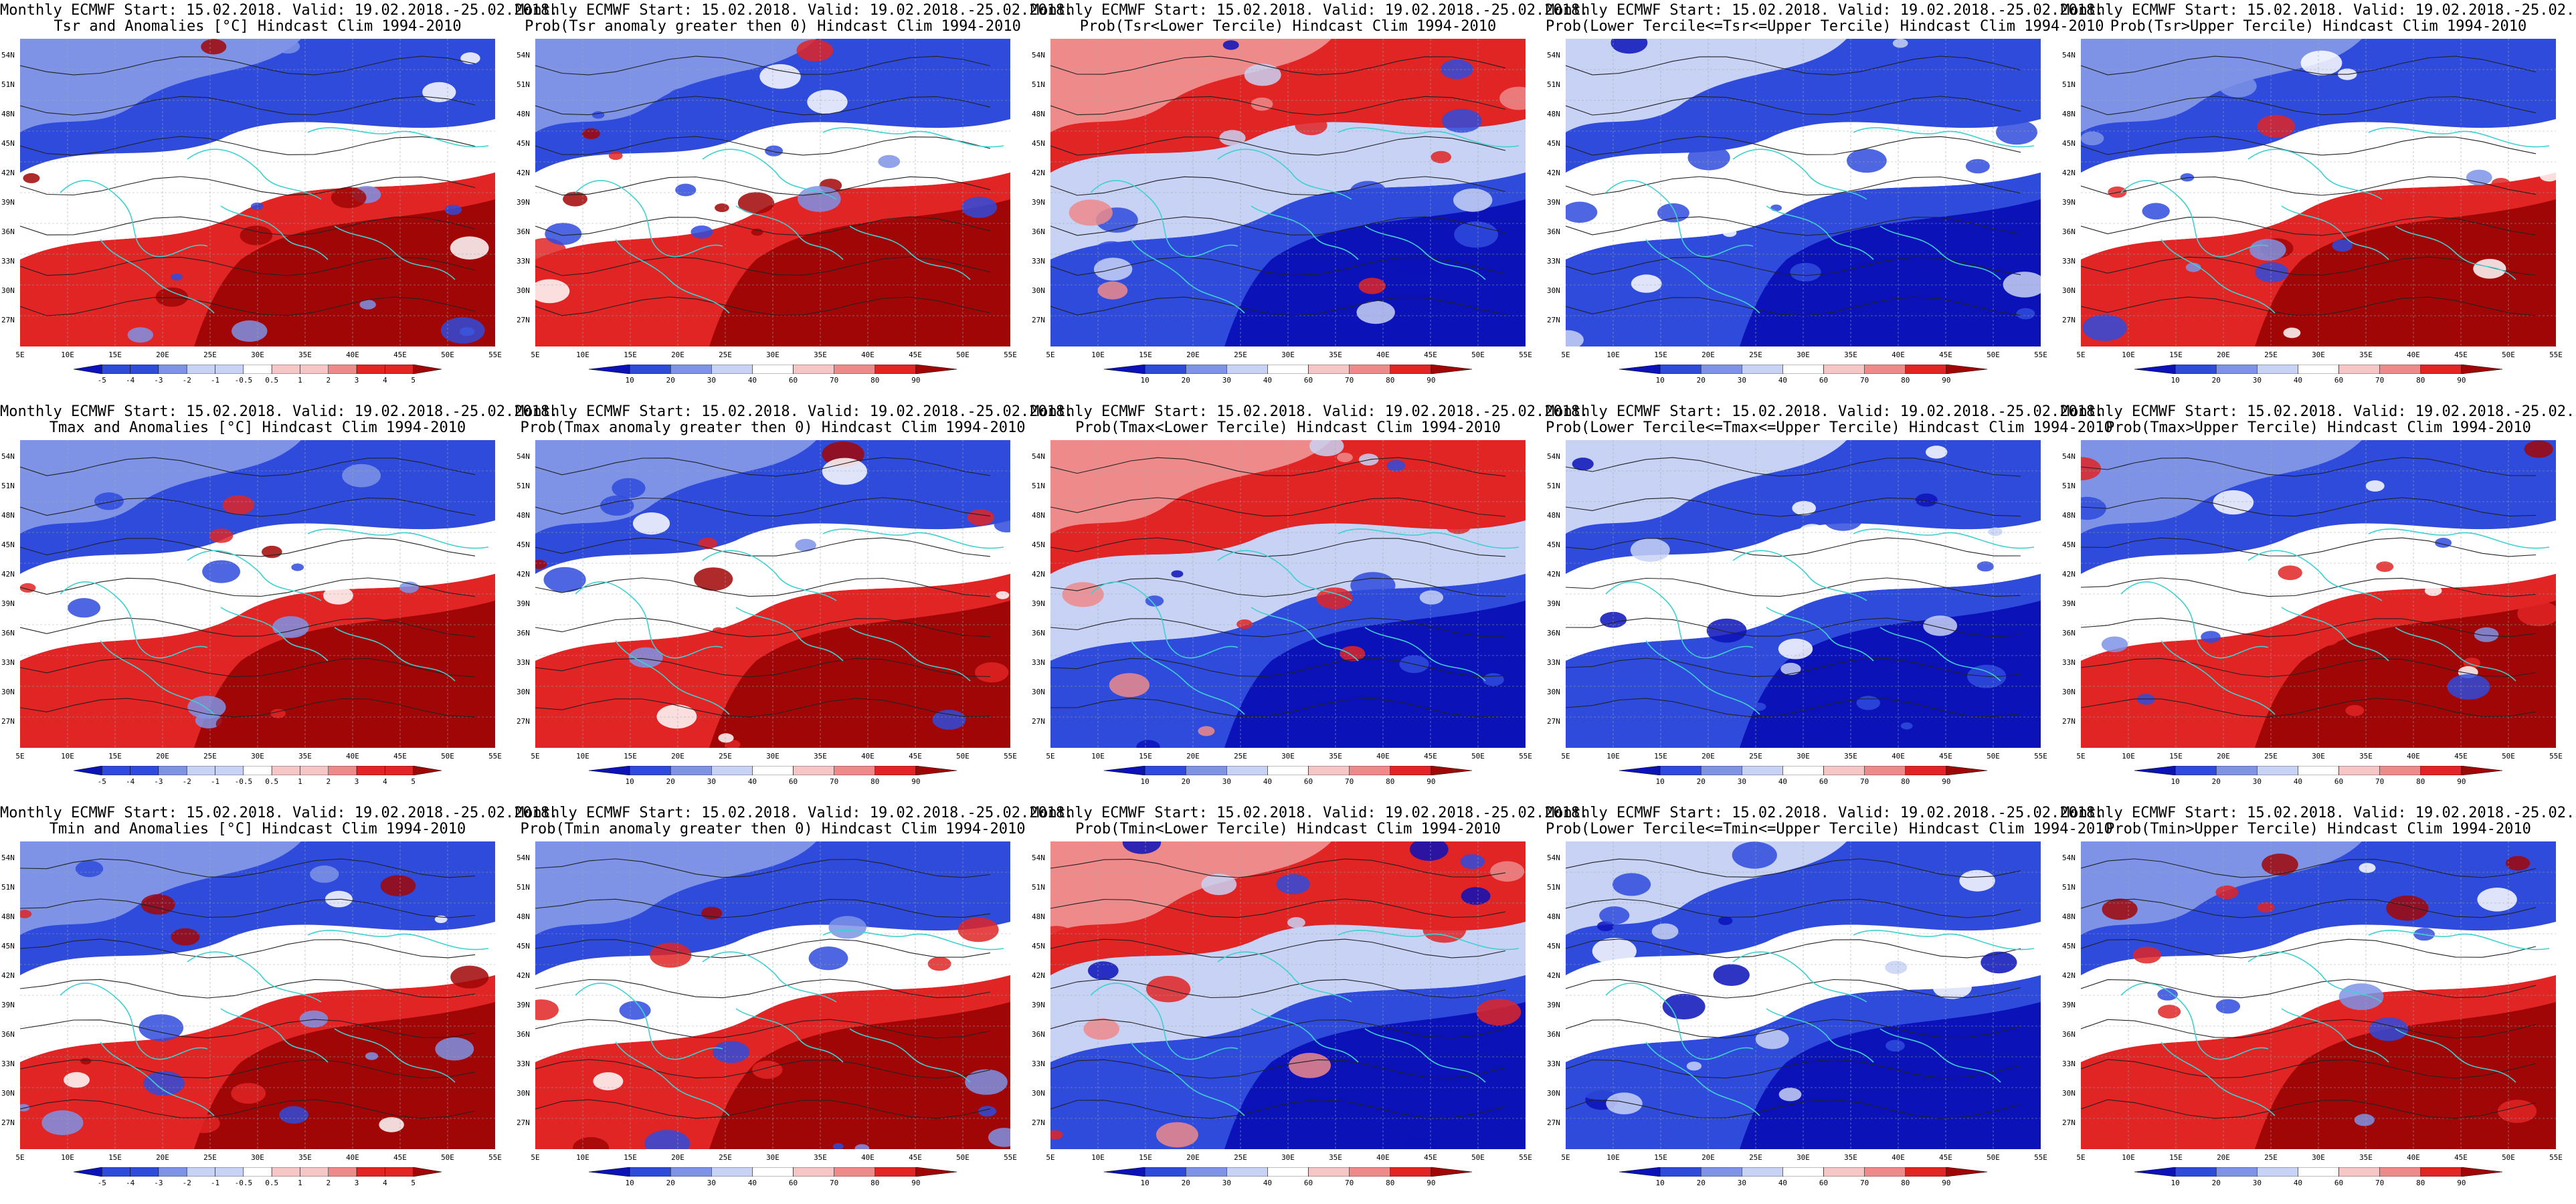 The image size is (2576, 1204). Describe the element at coordinates (272, 1183) in the screenshot. I see `colorbar-tick-label: 0.5` at that location.